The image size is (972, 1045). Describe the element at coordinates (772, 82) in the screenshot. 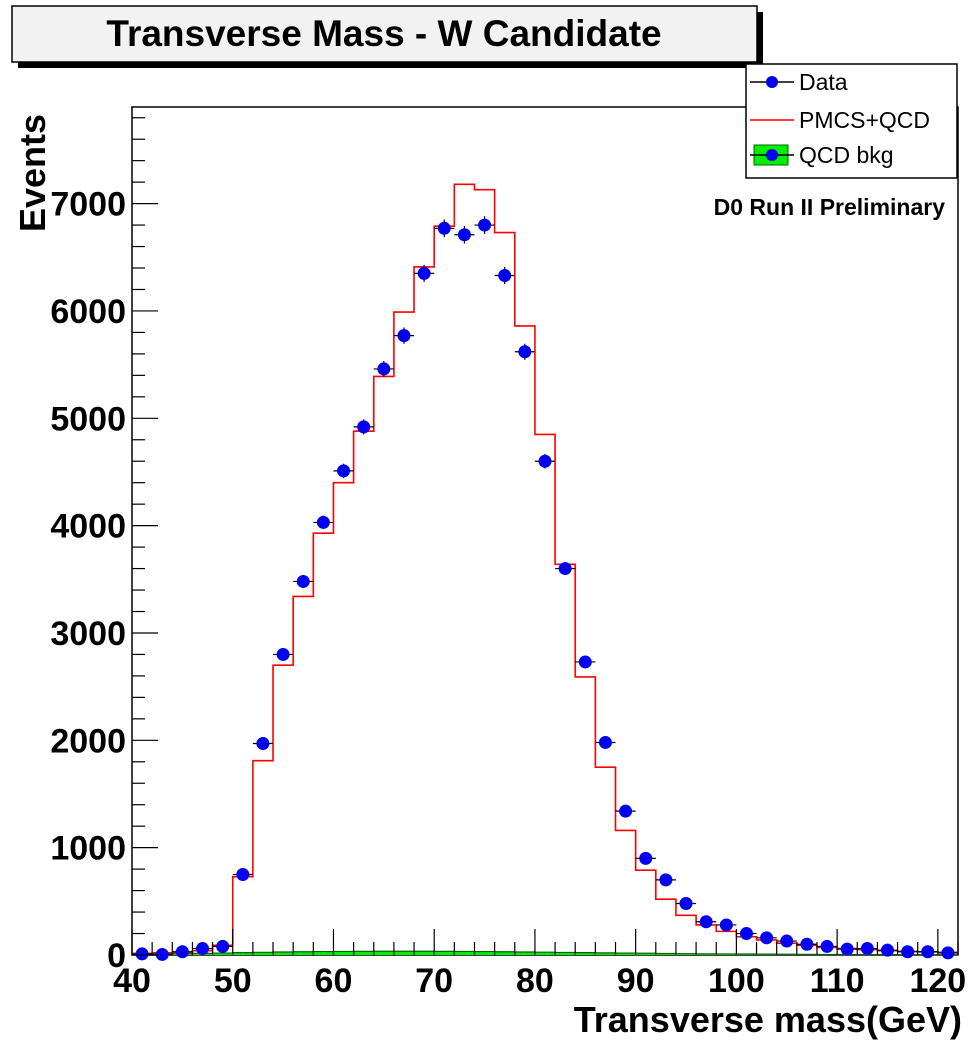

I see `data-marker-icon` at that location.